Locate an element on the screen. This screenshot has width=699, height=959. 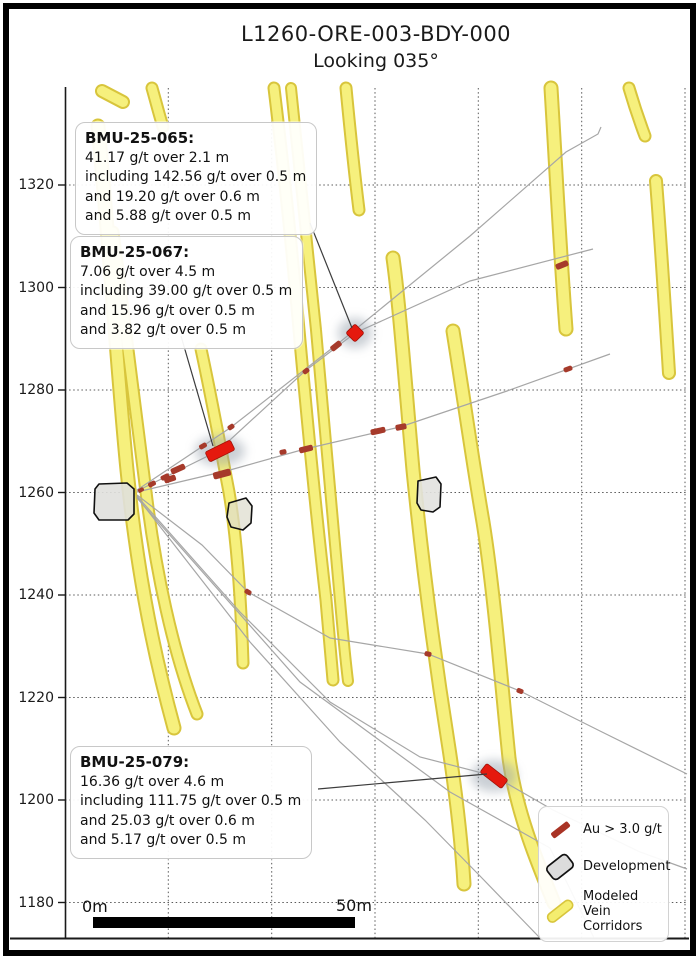
scale-zero-label: 0m is located at coordinates (95, 906).